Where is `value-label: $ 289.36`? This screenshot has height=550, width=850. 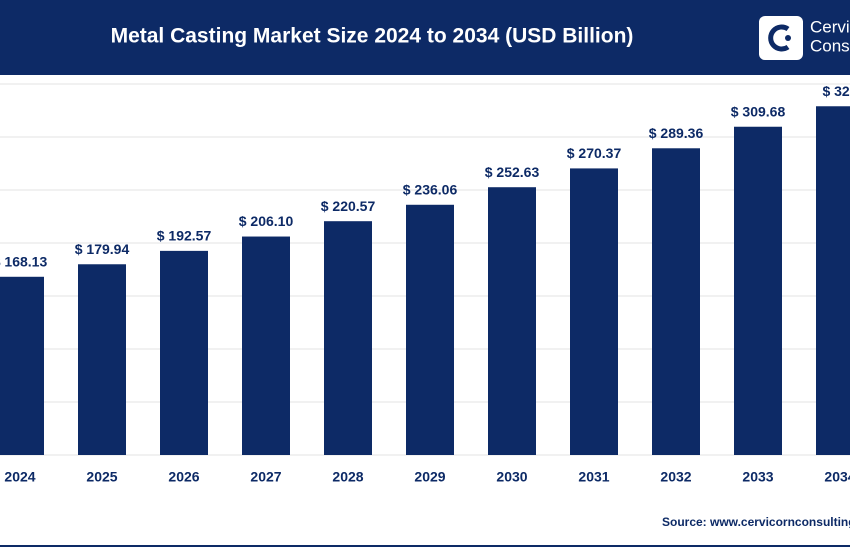 value-label: $ 289.36 is located at coordinates (676, 133).